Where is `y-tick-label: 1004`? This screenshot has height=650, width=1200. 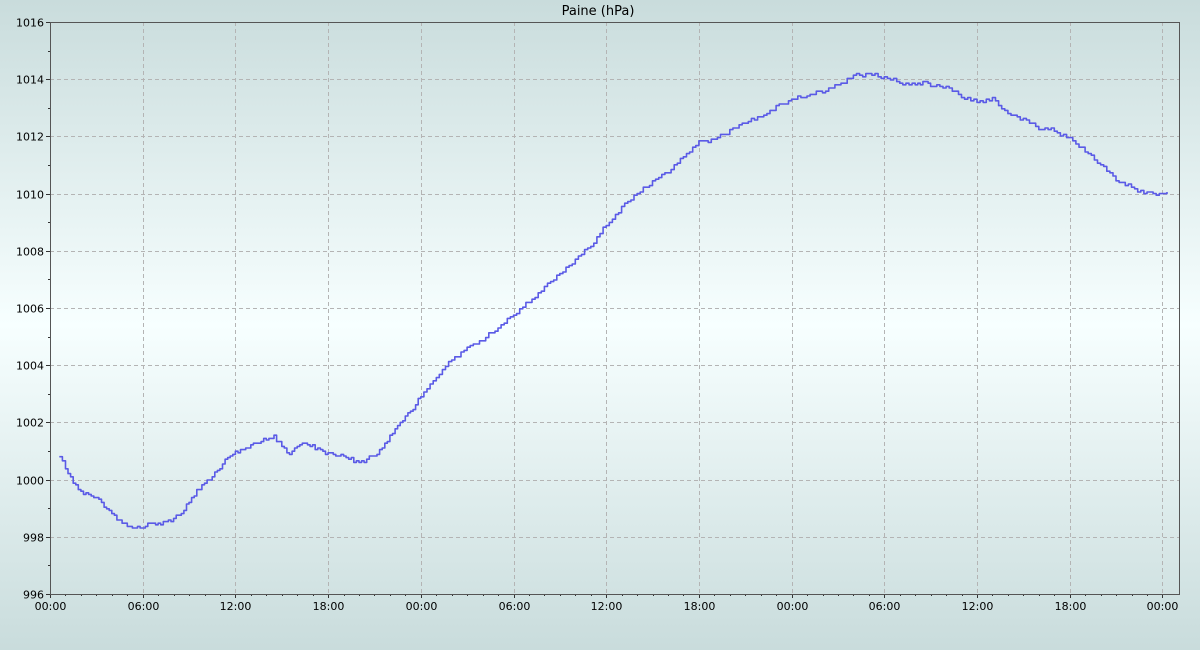 y-tick-label: 1004 is located at coordinates (30, 366).